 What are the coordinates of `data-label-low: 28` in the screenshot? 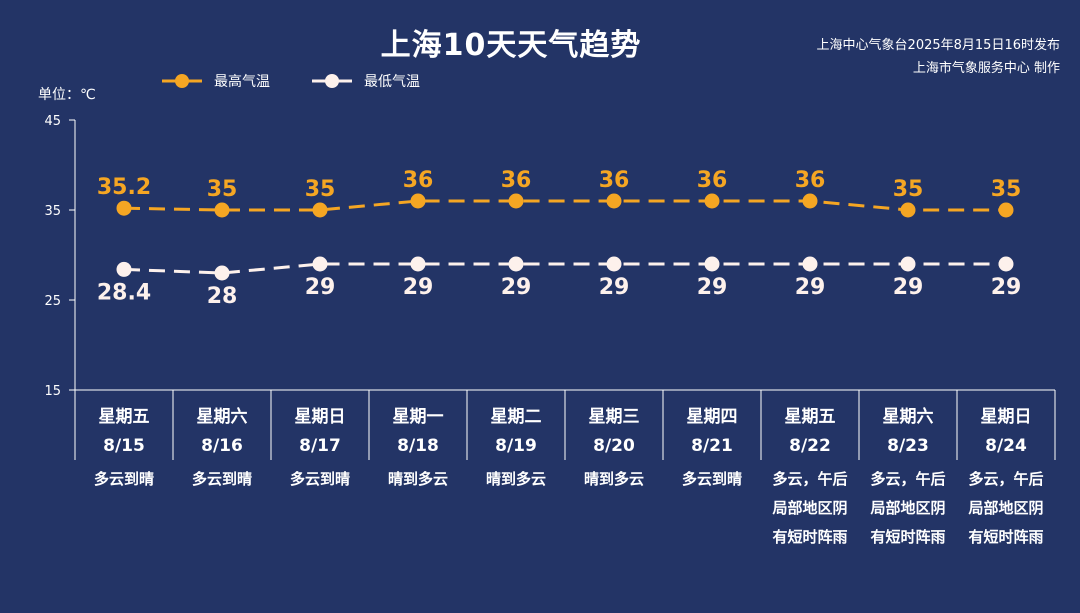 It's located at (222, 296).